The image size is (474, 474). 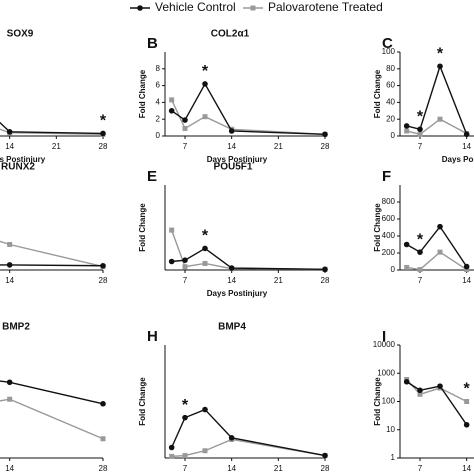 I want to click on y-tick-label: 2, so click(x=158, y=118).